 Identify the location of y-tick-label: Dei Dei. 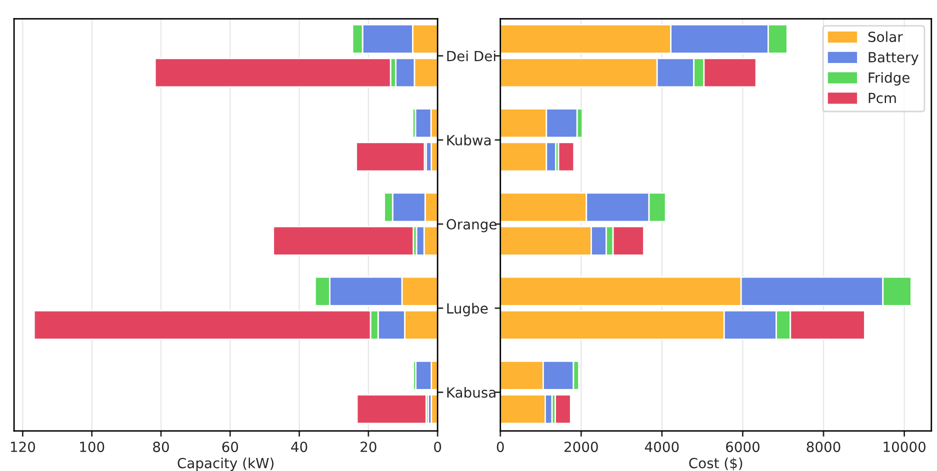
(471, 56).